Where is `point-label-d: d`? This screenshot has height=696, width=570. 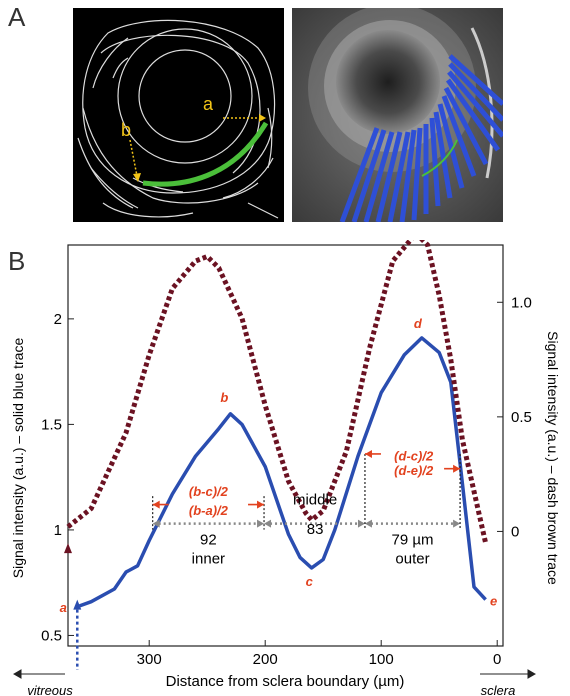
point-label-d: d is located at coordinates (418, 323).